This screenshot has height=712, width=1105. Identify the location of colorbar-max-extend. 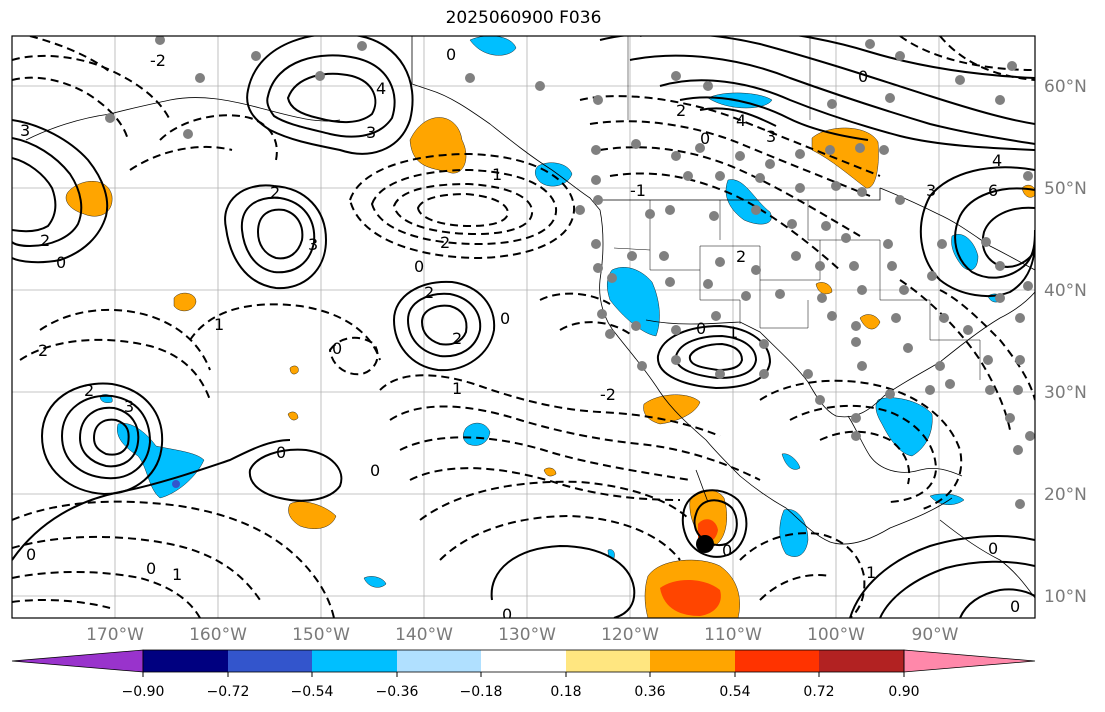
(969, 661).